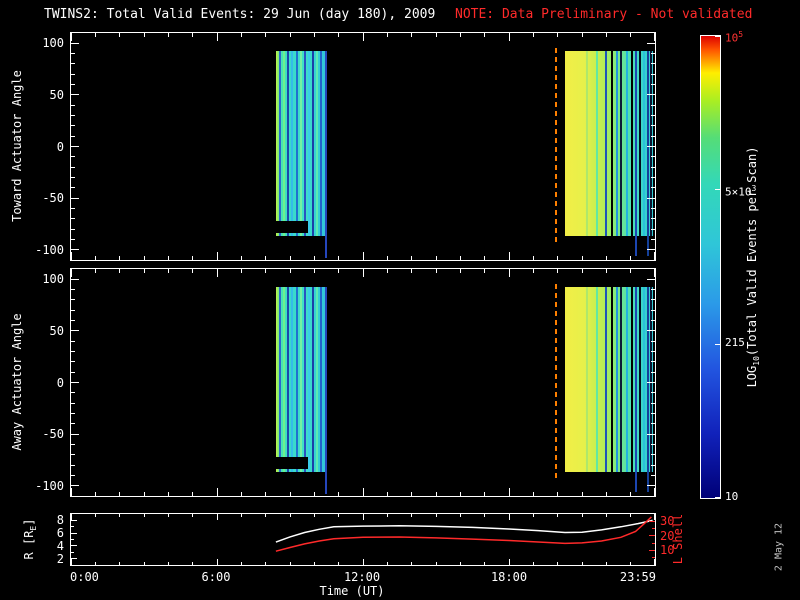  Describe the element at coordinates (49, 485) in the screenshot. I see `y-tick-label: -100` at that location.